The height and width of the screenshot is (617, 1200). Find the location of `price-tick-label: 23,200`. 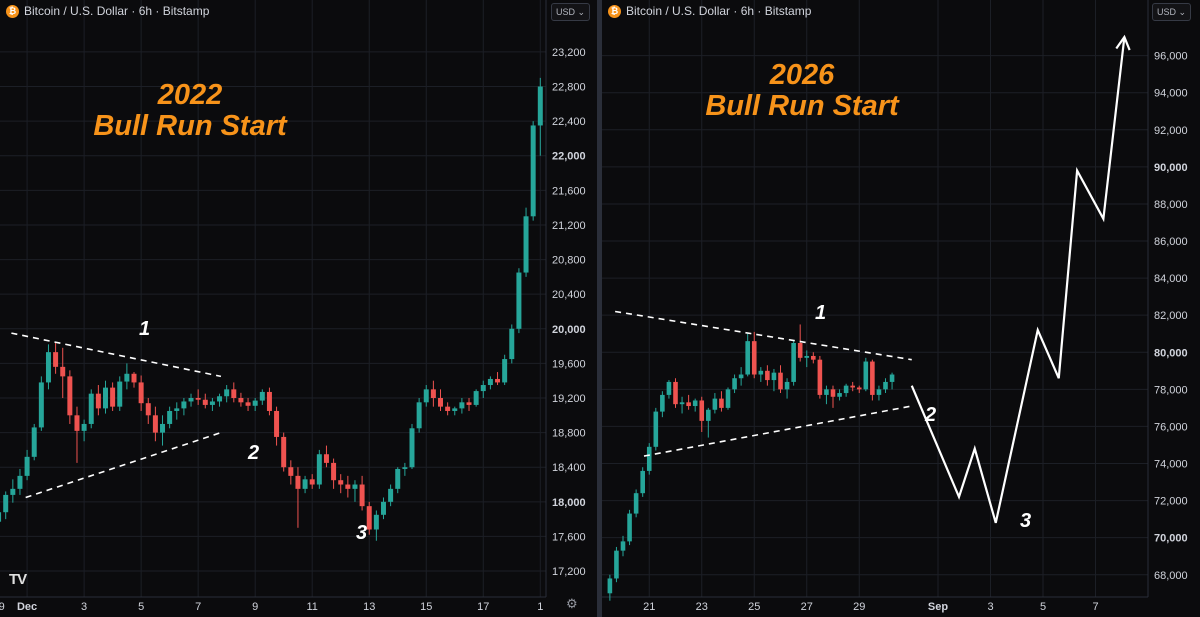

price-tick-label: 23,200 is located at coordinates (569, 53).